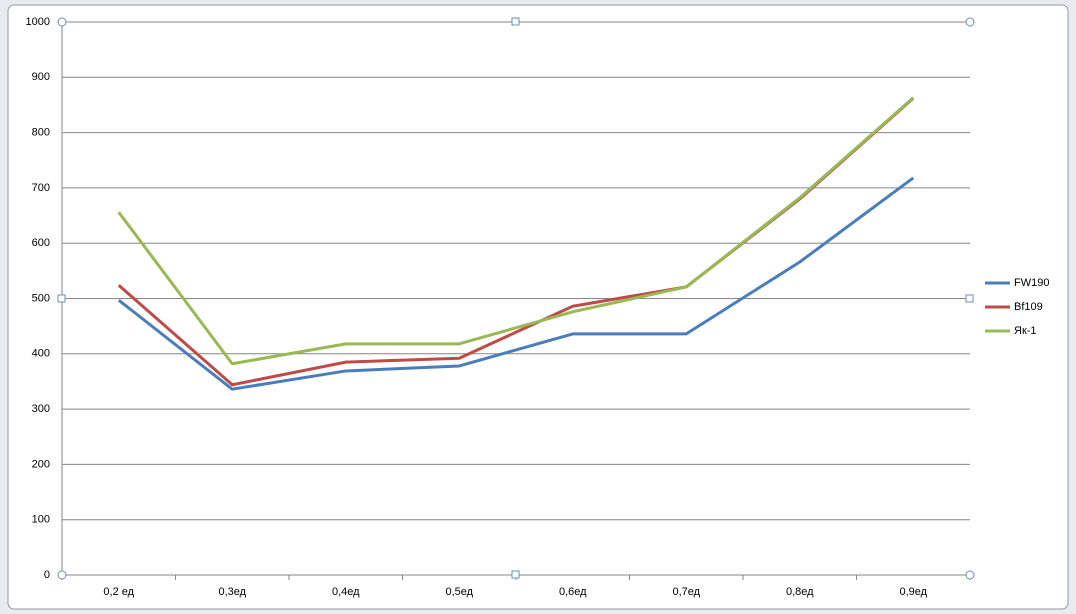  I want to click on legend-label: FW190, so click(1031, 283).